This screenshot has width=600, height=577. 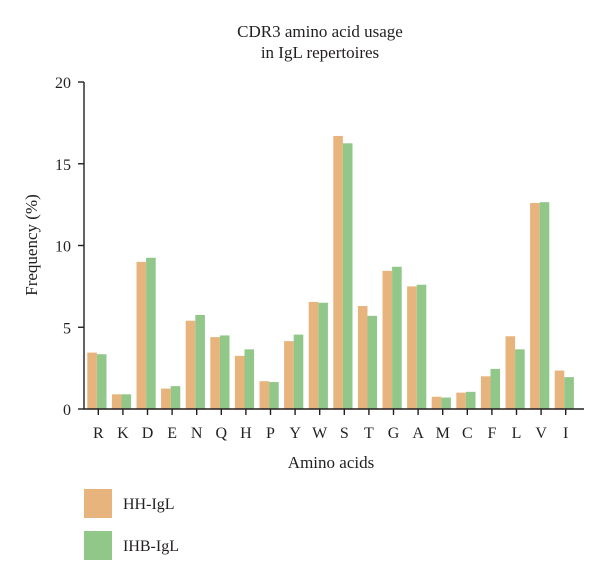 I want to click on x-tick-label-F: F, so click(x=491, y=433).